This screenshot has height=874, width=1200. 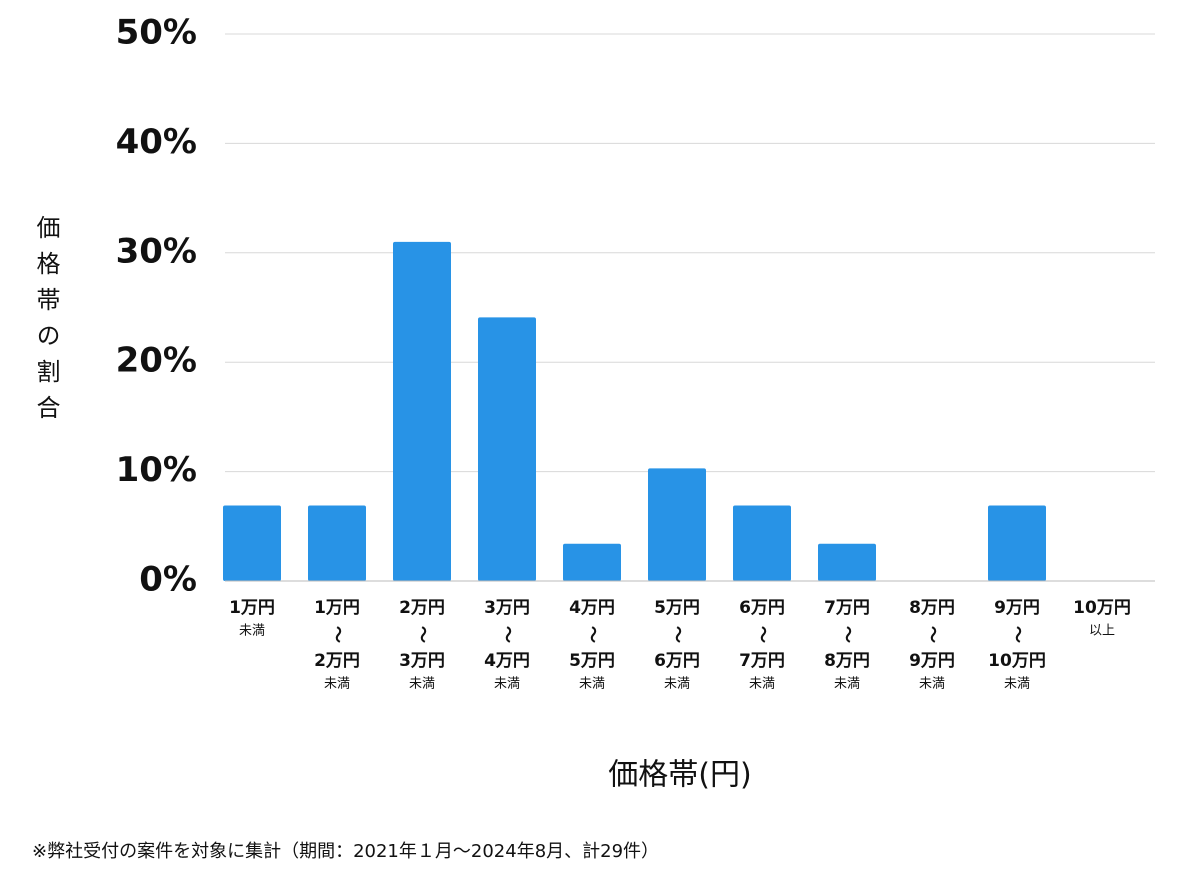 What do you see at coordinates (168, 580) in the screenshot?
I see `y-tick-label: 0%` at bounding box center [168, 580].